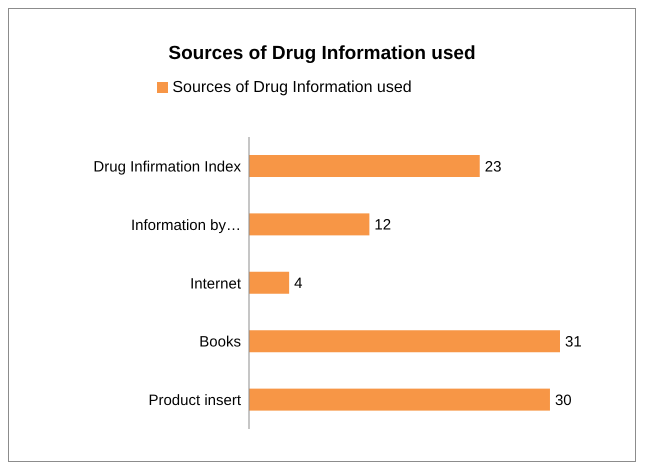 This screenshot has width=646, height=472. Describe the element at coordinates (383, 225) in the screenshot. I see `data-label: 12` at that location.